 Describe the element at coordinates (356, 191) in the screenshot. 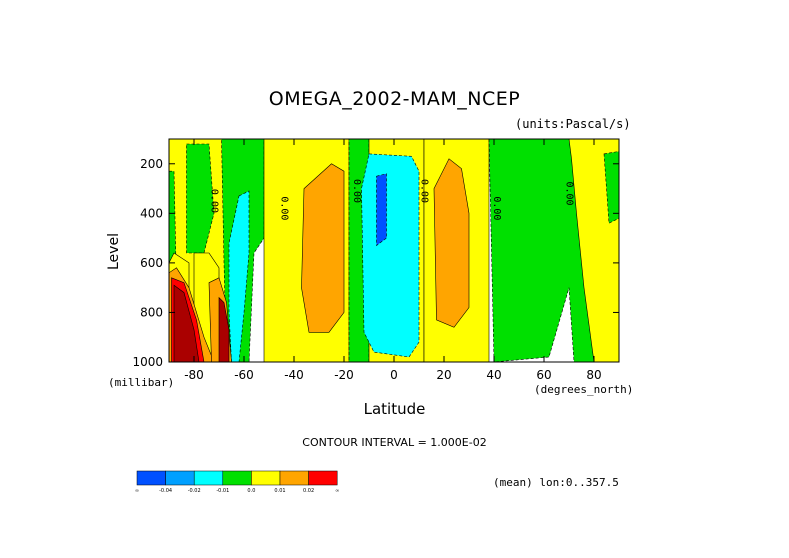

I see `contour-label-2: 0.00` at that location.